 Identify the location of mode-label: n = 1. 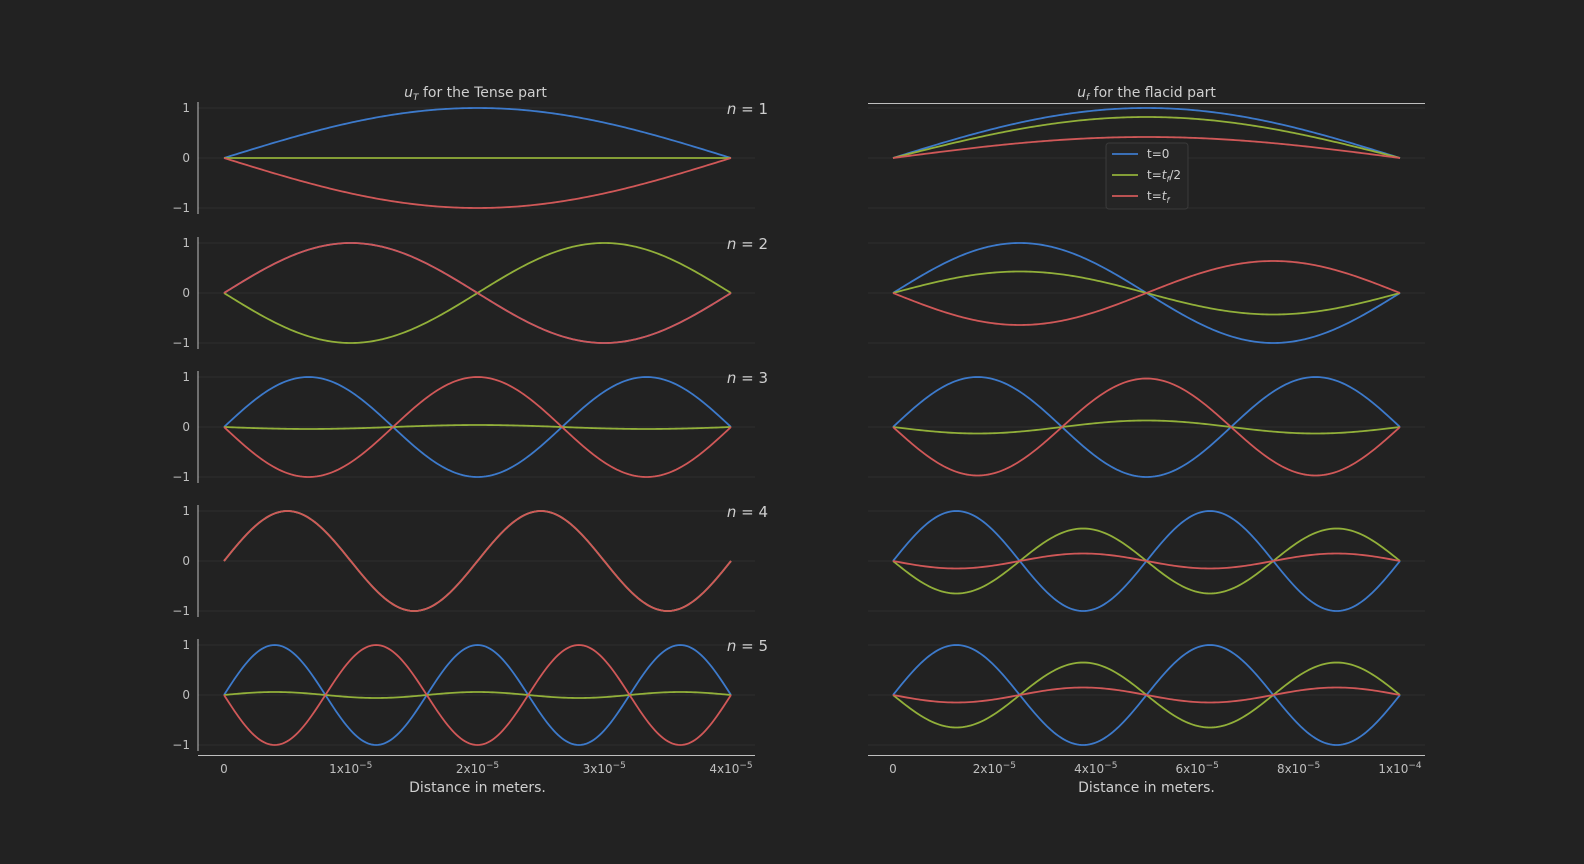
(747, 109).